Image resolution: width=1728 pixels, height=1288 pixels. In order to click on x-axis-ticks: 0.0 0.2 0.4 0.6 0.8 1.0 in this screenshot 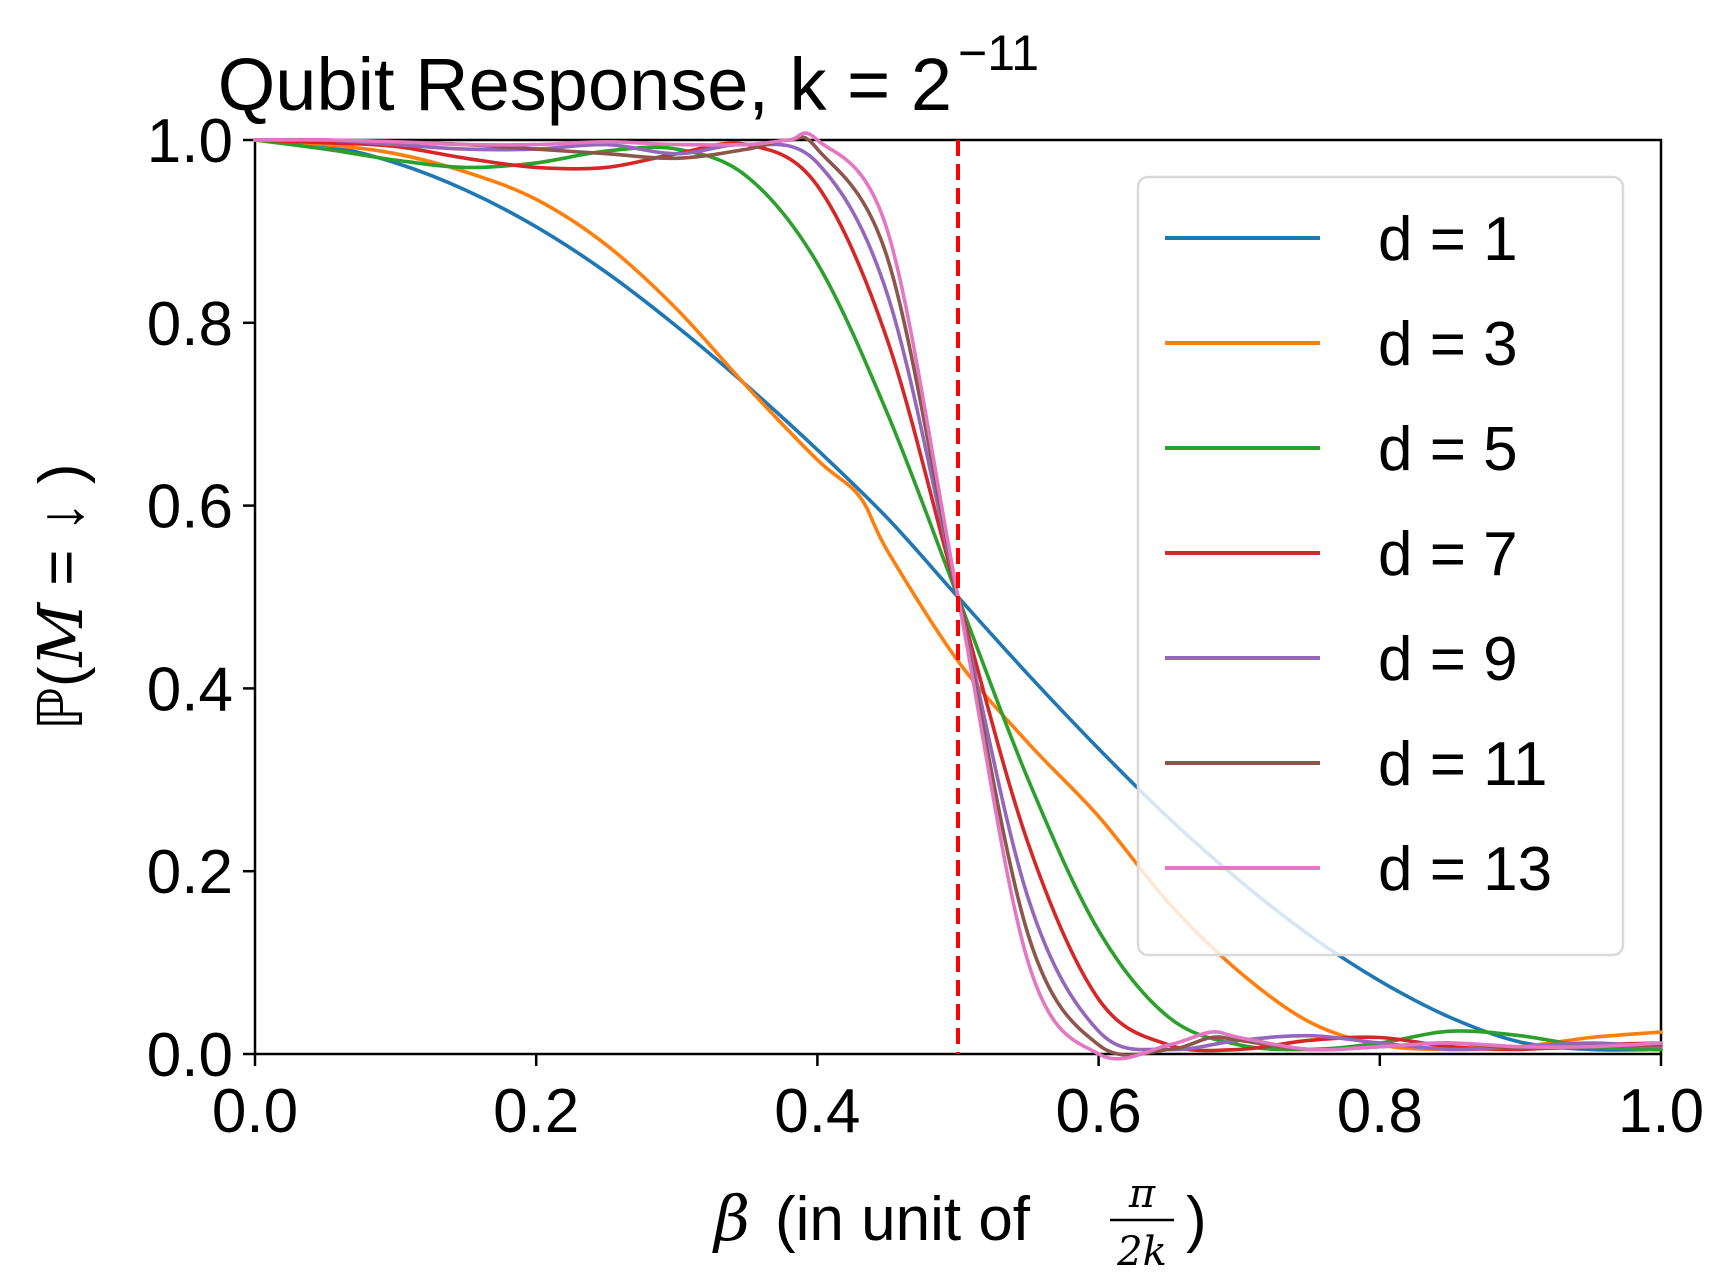, I will do `click(958, 1100)`.